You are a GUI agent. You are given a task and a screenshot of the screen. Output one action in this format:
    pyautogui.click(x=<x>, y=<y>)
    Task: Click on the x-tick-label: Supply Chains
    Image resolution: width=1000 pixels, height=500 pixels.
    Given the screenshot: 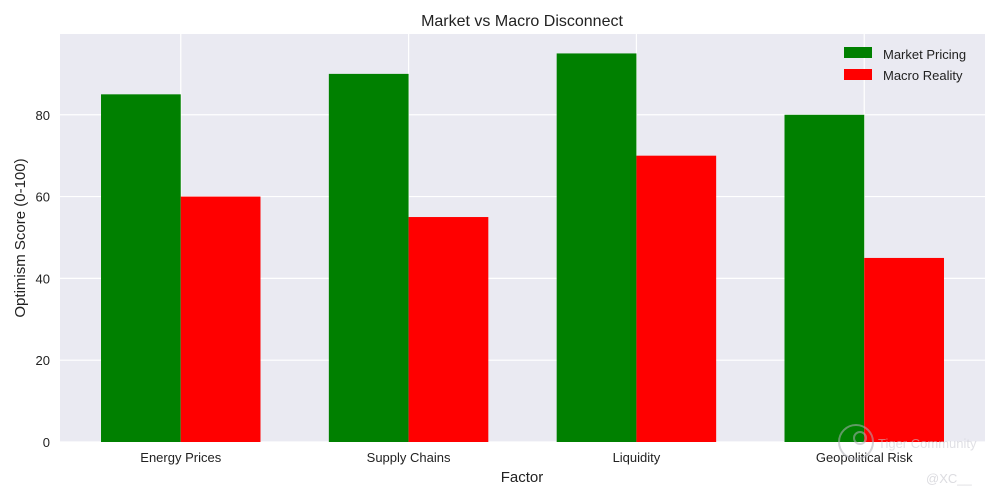 What is the action you would take?
    pyautogui.click(x=409, y=457)
    